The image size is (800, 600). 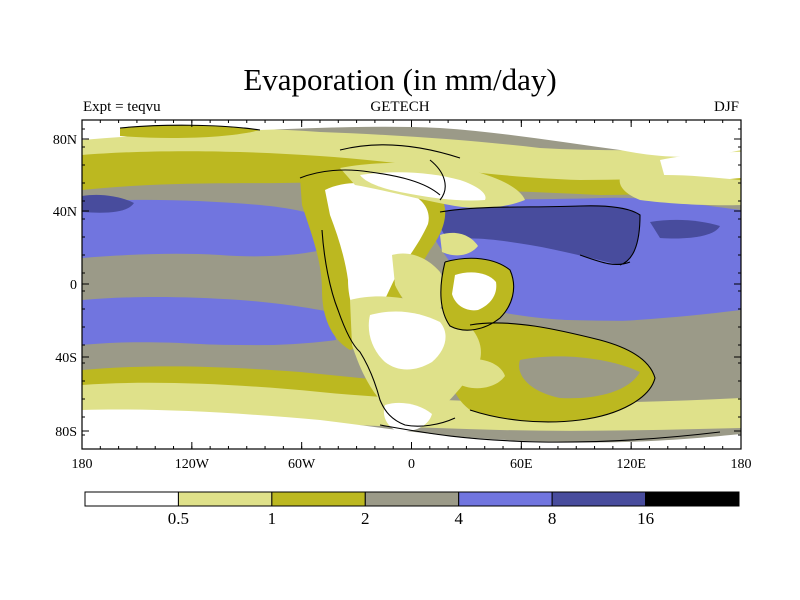 What do you see at coordinates (726, 107) in the screenshot?
I see `season-label: DJF` at bounding box center [726, 107].